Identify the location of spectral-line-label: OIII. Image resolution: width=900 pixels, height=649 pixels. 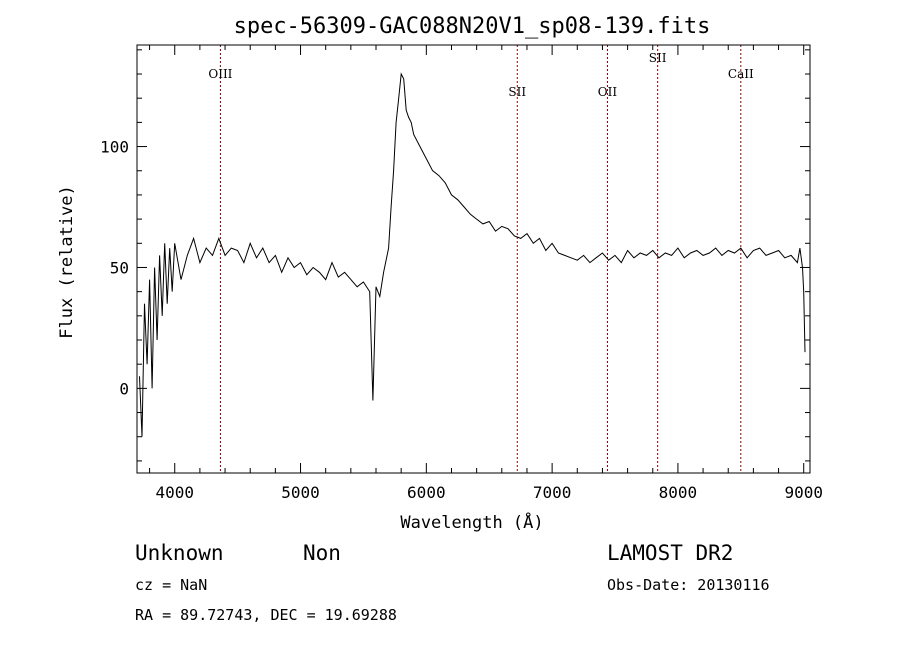
(220, 74).